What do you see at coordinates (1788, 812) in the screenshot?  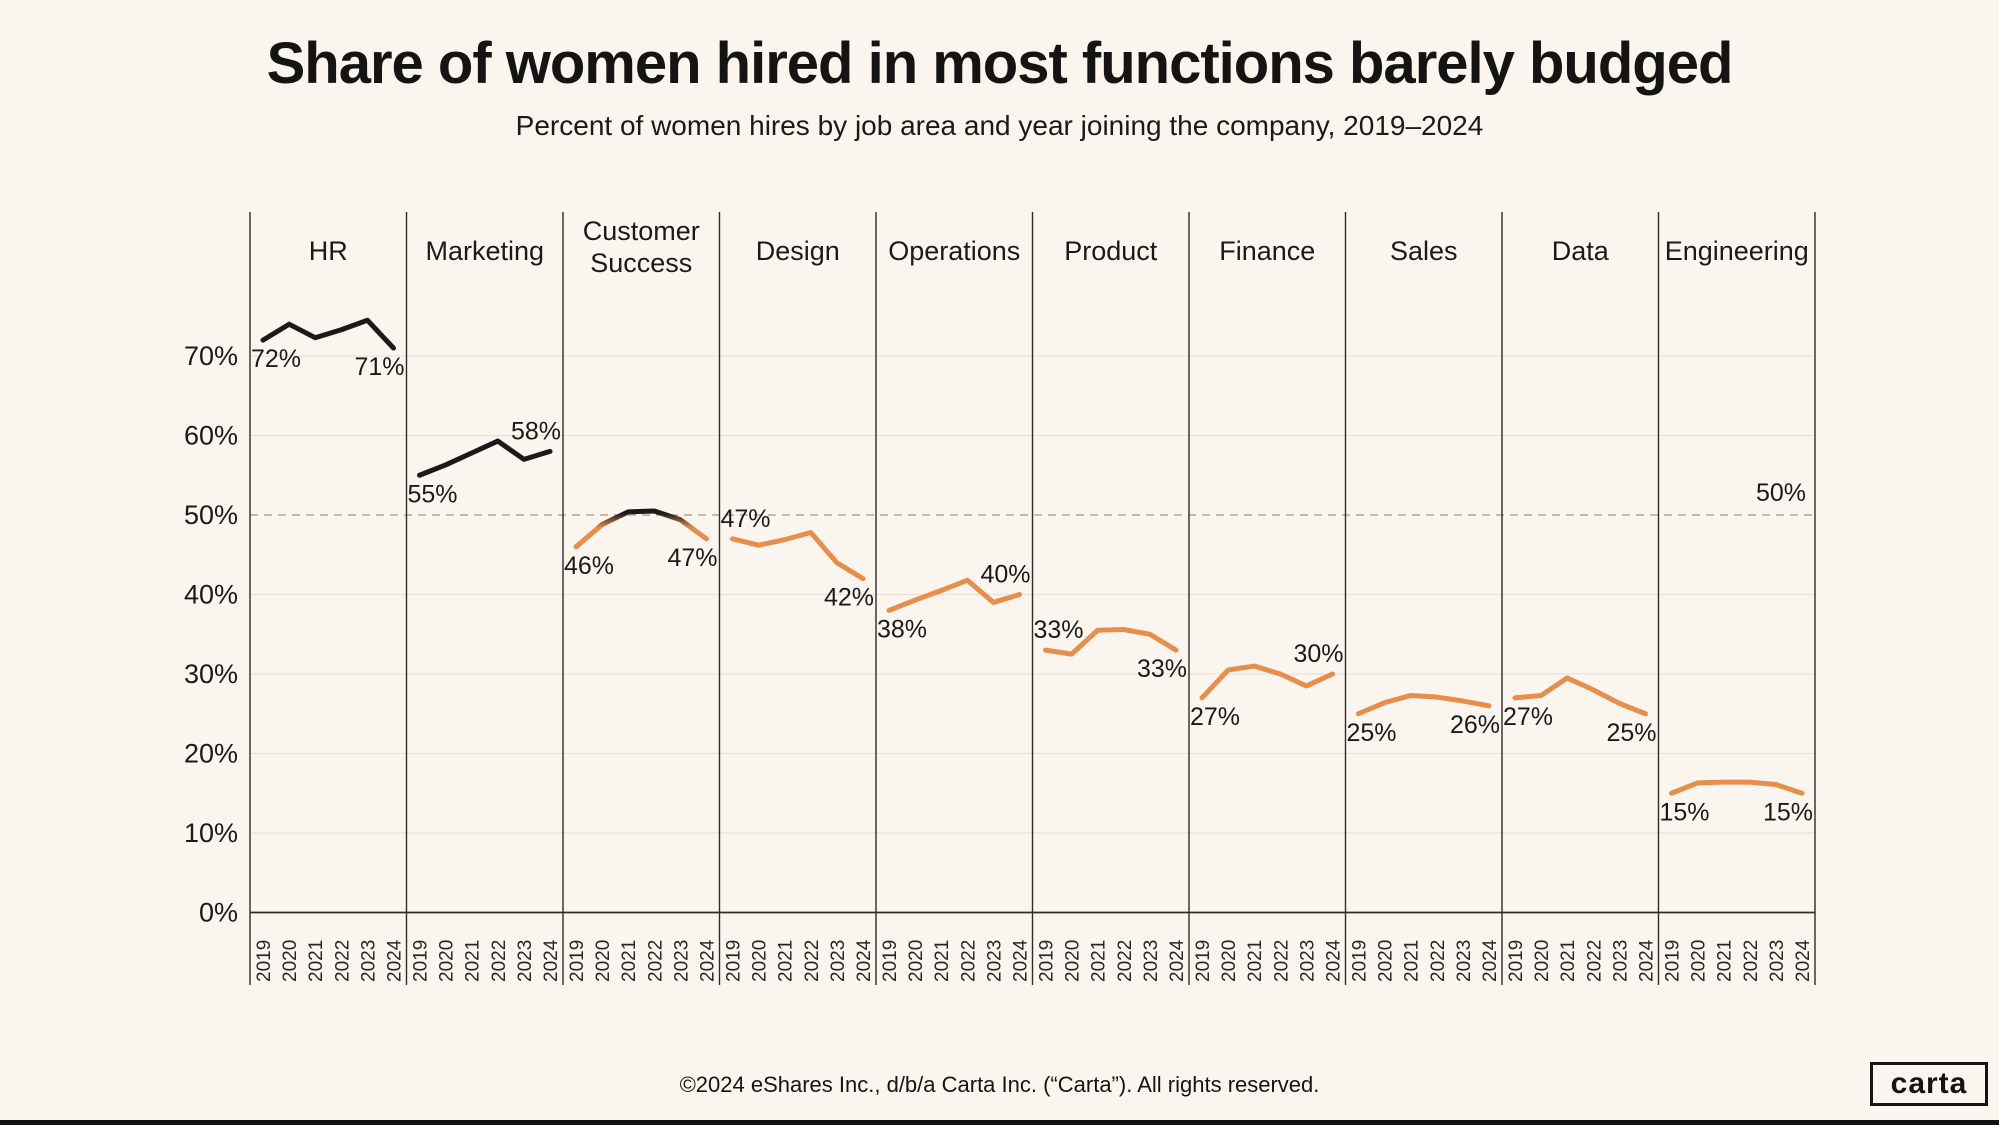 I see `last-value-label-engineering: 15%` at bounding box center [1788, 812].